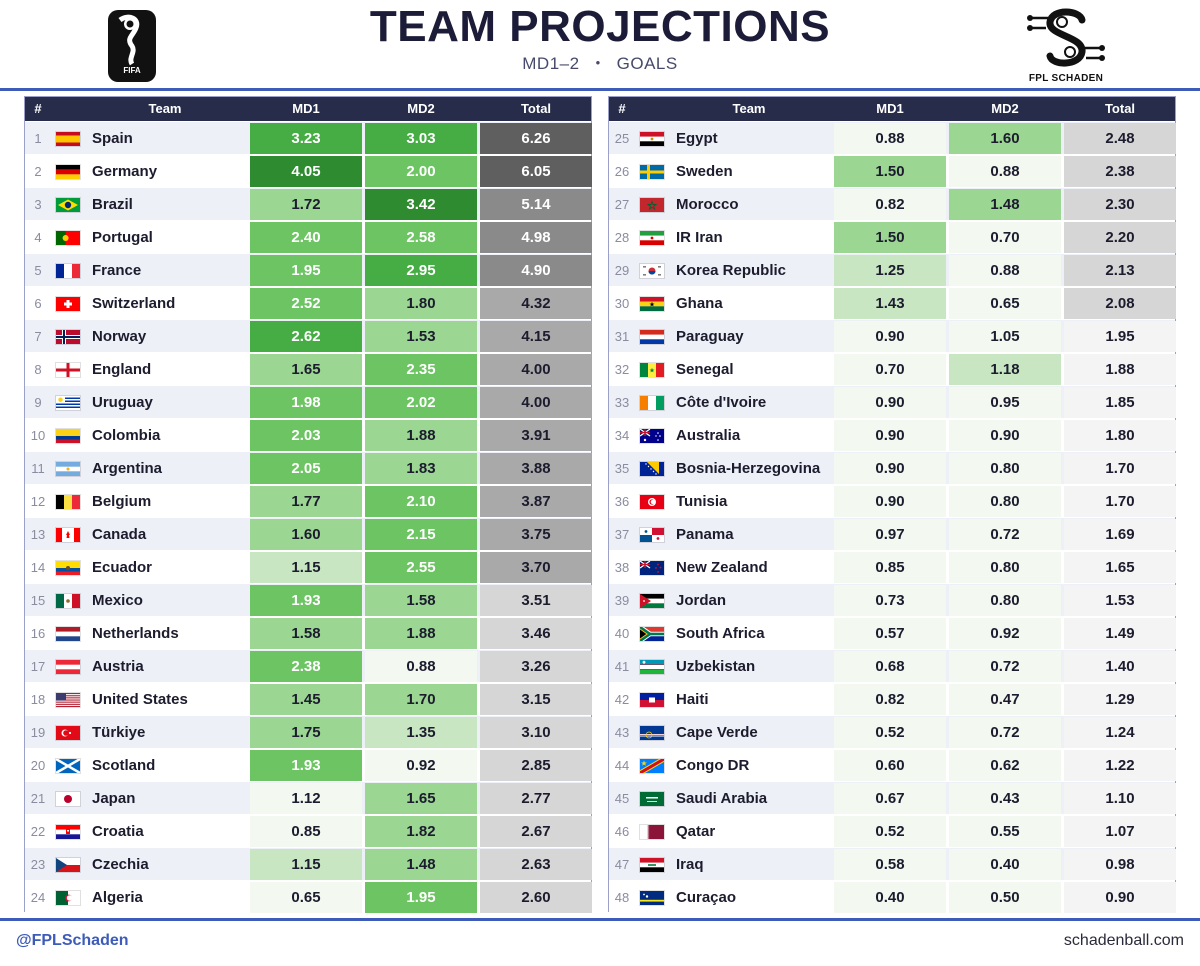 The height and width of the screenshot is (966, 1200). Describe the element at coordinates (306, 336) in the screenshot. I see `md1-cell: 2.62` at that location.